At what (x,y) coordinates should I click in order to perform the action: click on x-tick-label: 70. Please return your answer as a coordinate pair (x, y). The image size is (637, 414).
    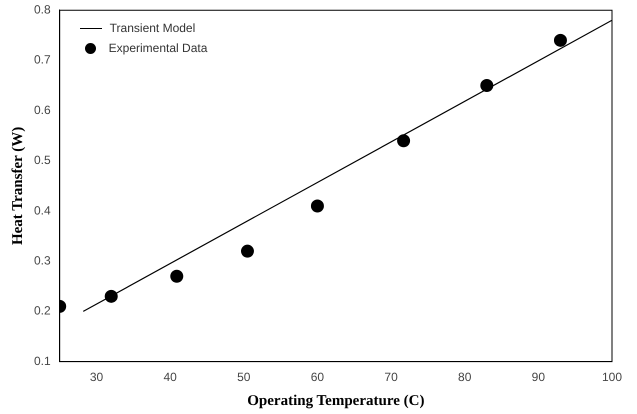
    Looking at the image, I should click on (391, 377).